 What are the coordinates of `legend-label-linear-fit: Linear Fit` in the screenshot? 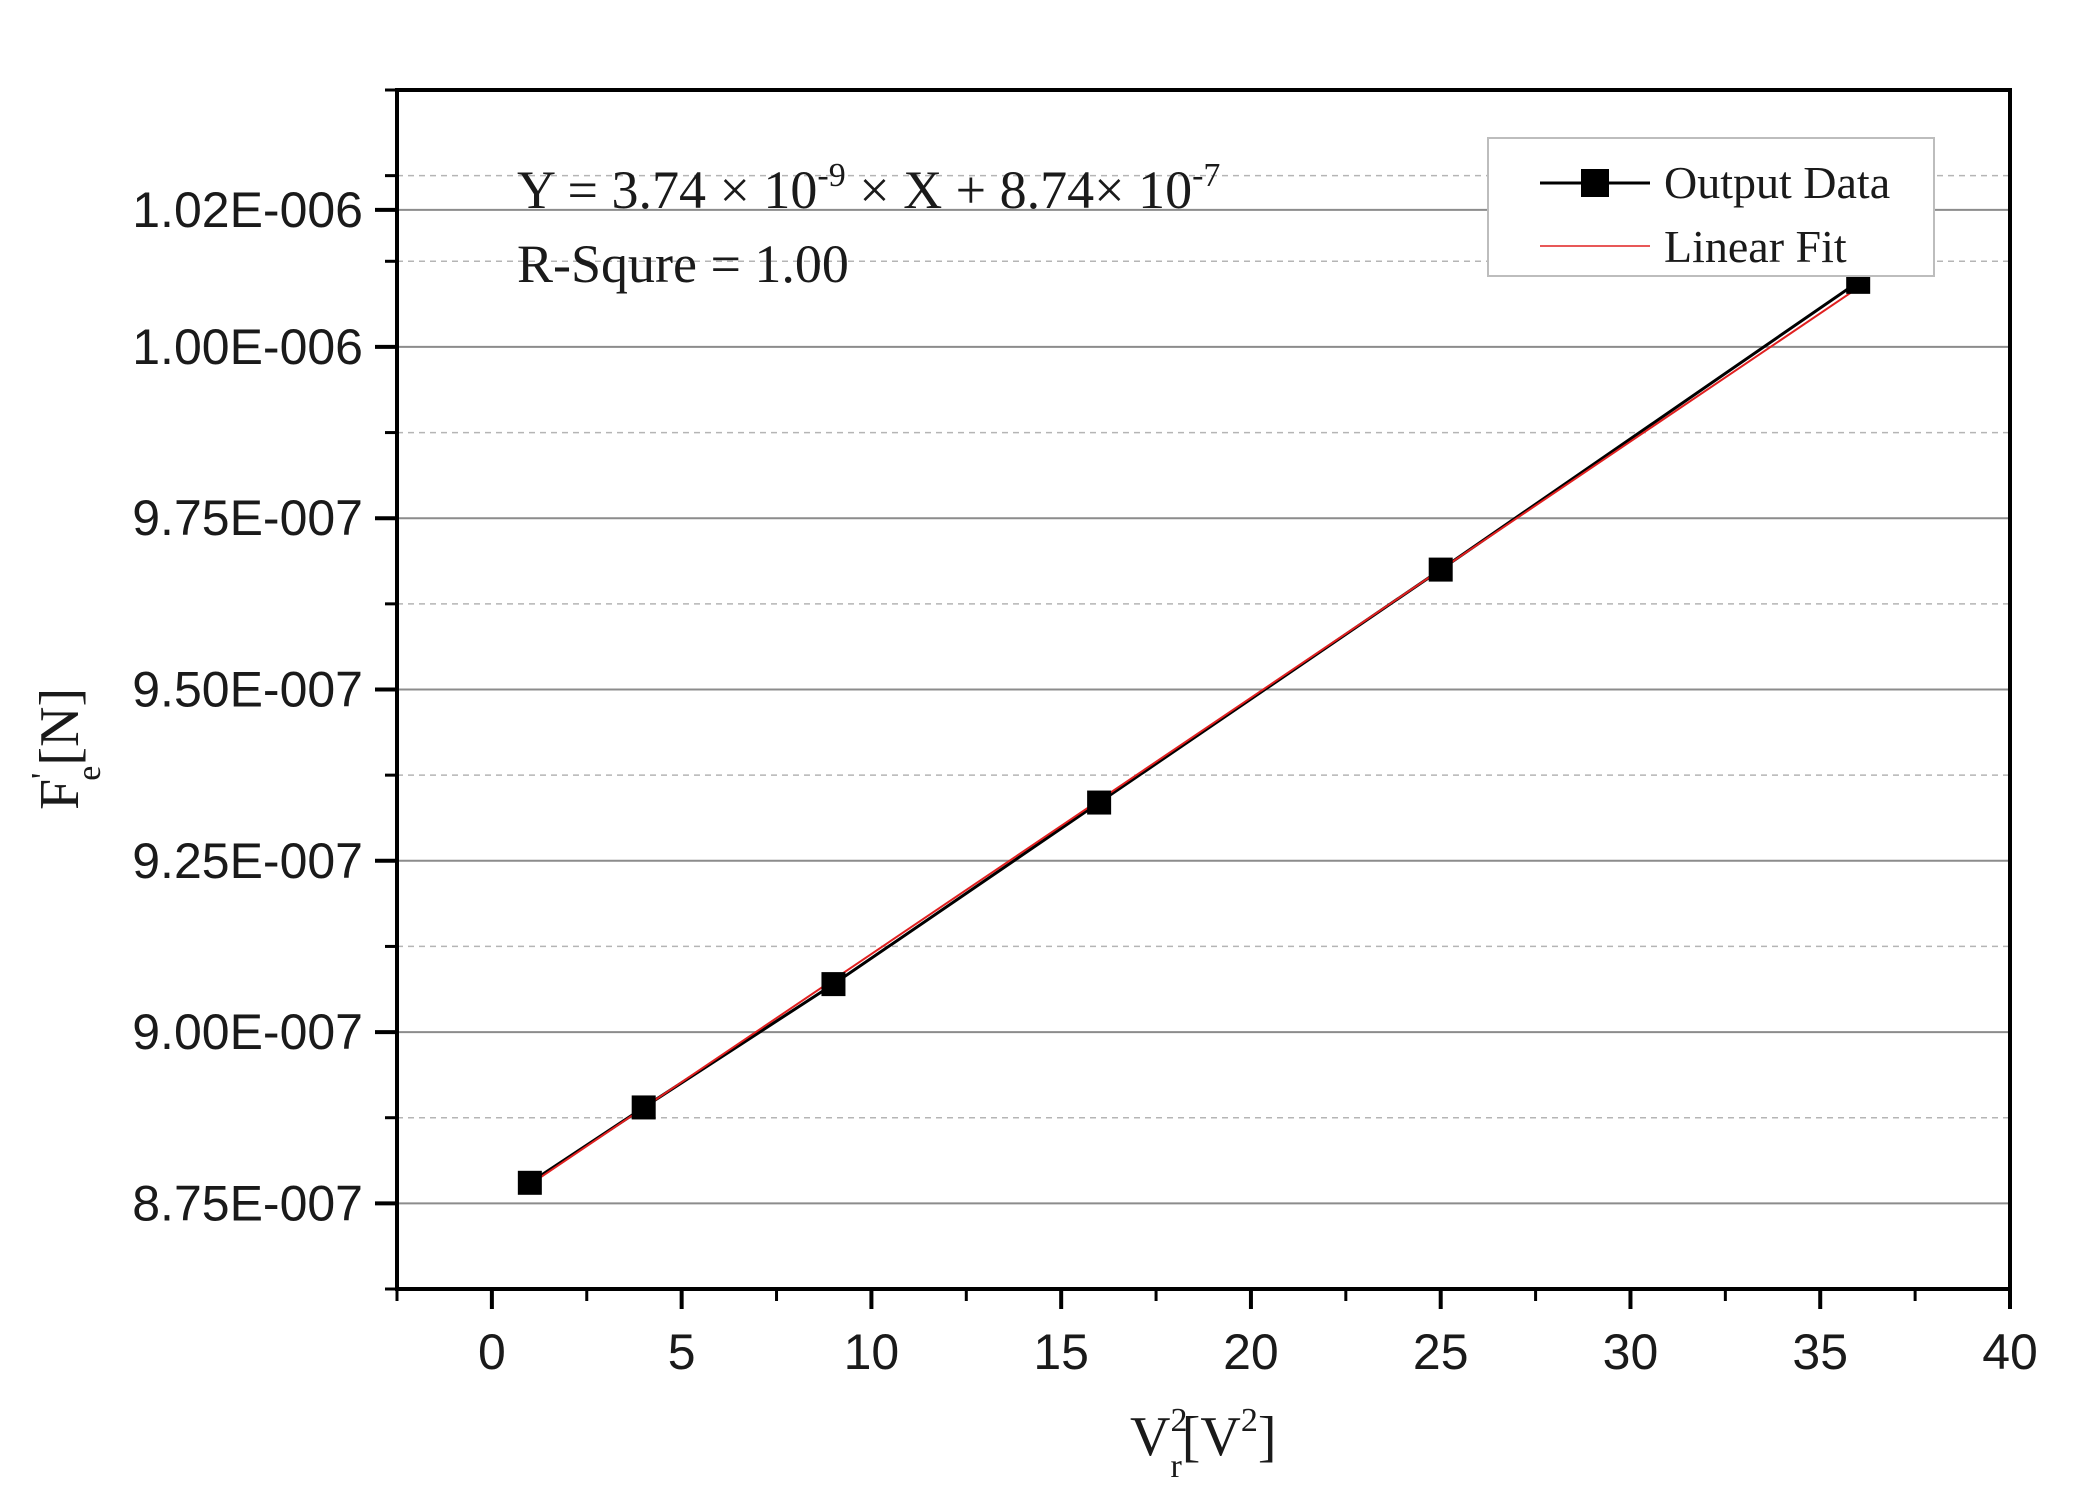 It's located at (1755, 246).